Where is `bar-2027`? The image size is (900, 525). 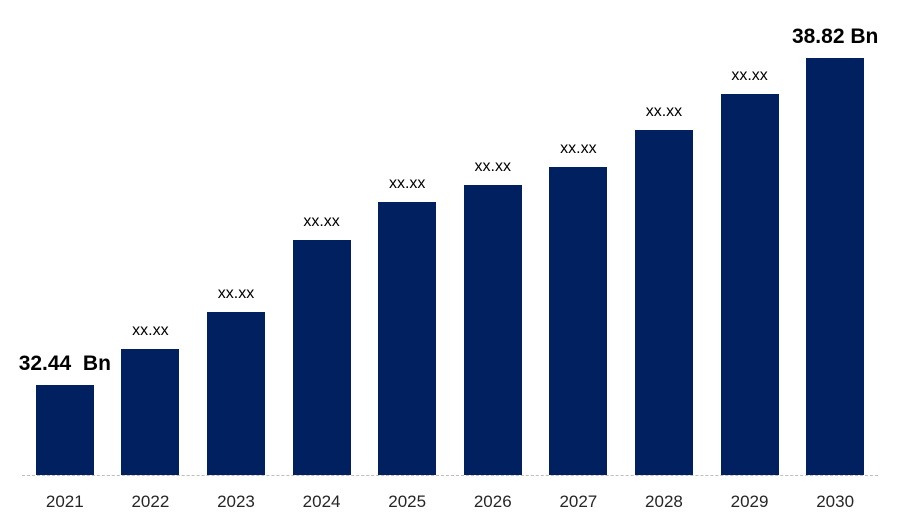 bar-2027 is located at coordinates (578, 321).